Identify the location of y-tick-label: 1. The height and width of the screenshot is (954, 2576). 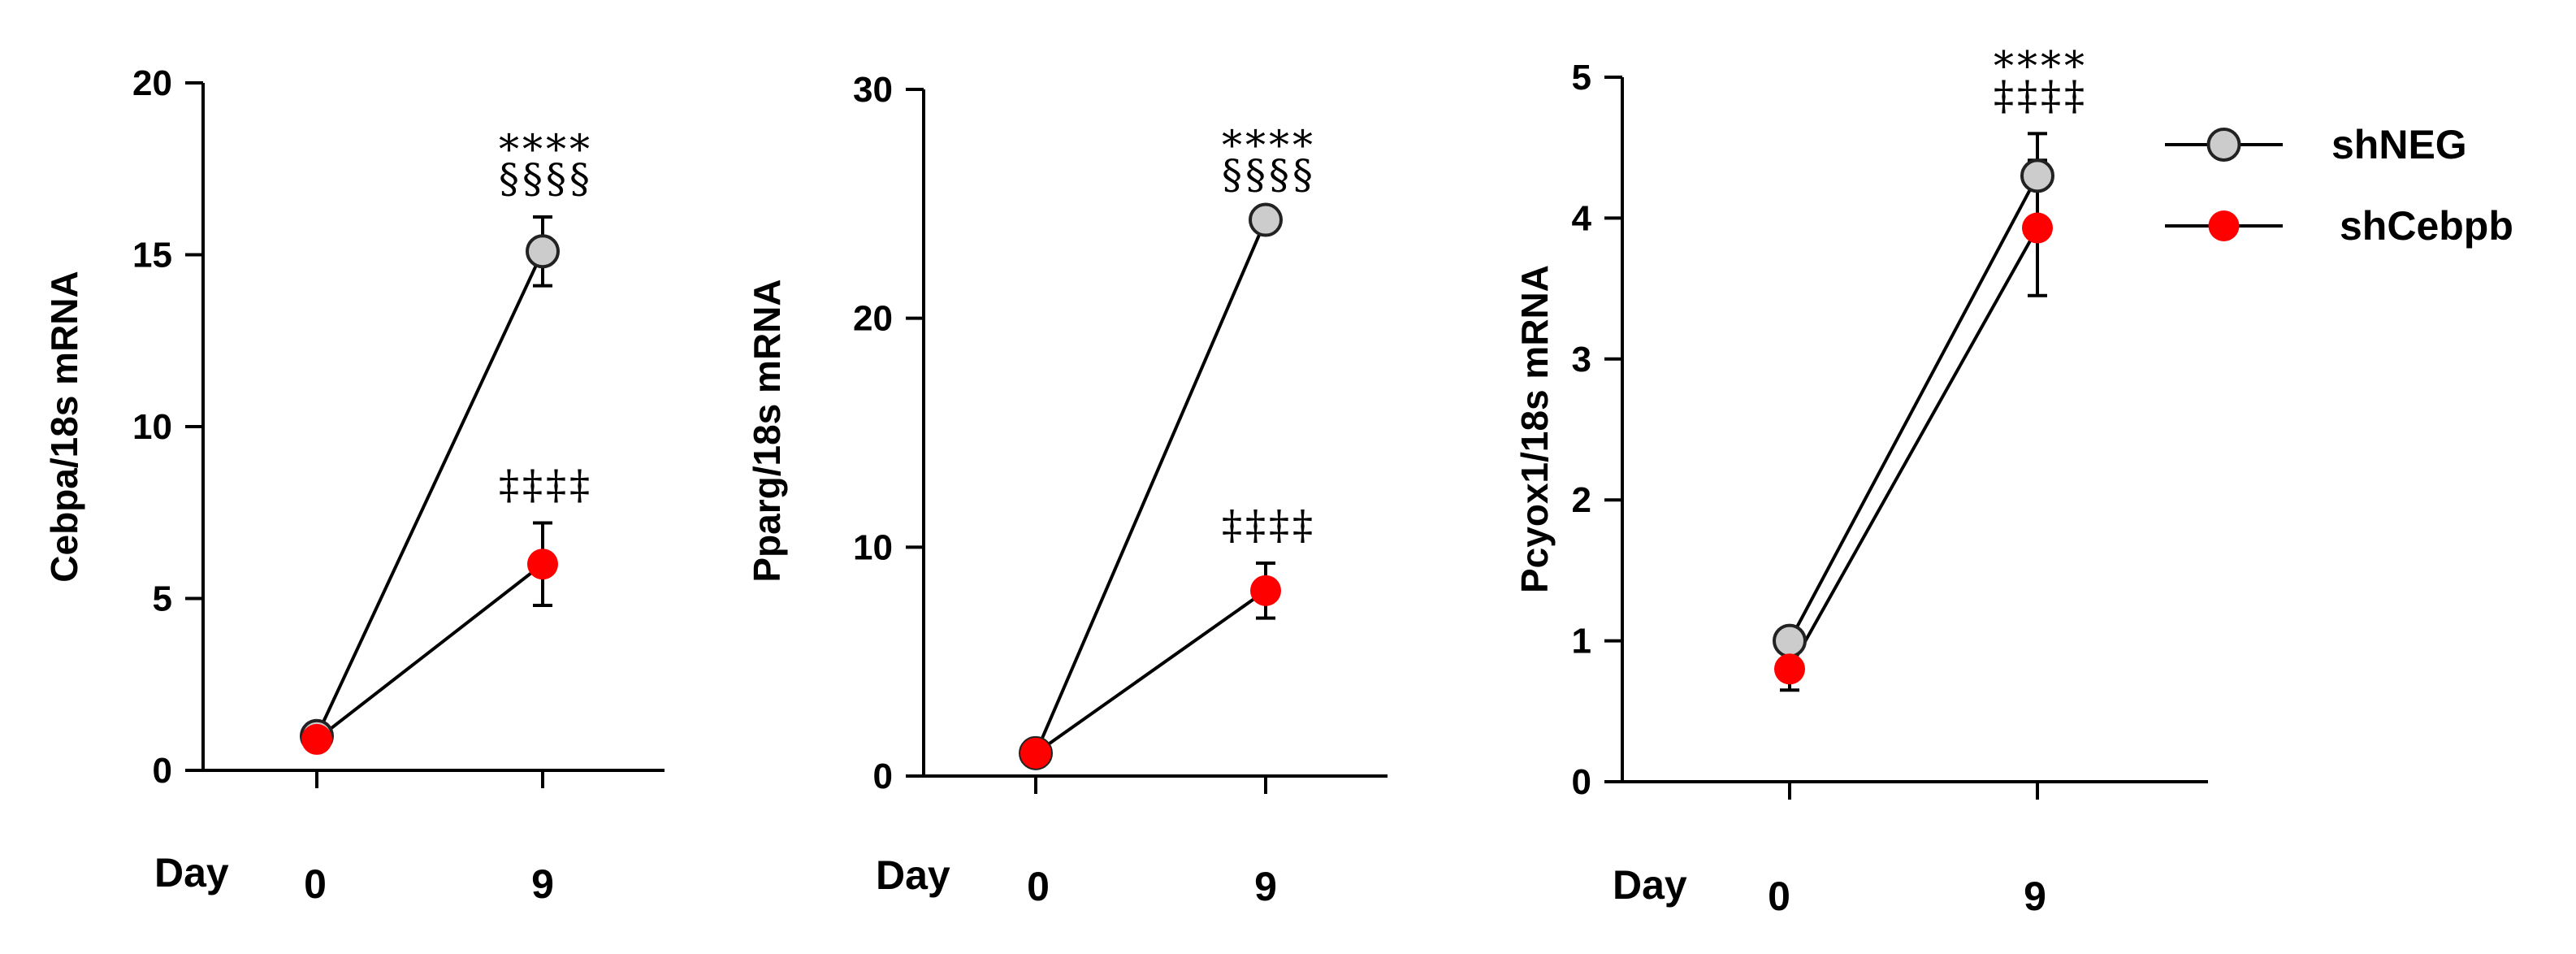
(1581, 641).